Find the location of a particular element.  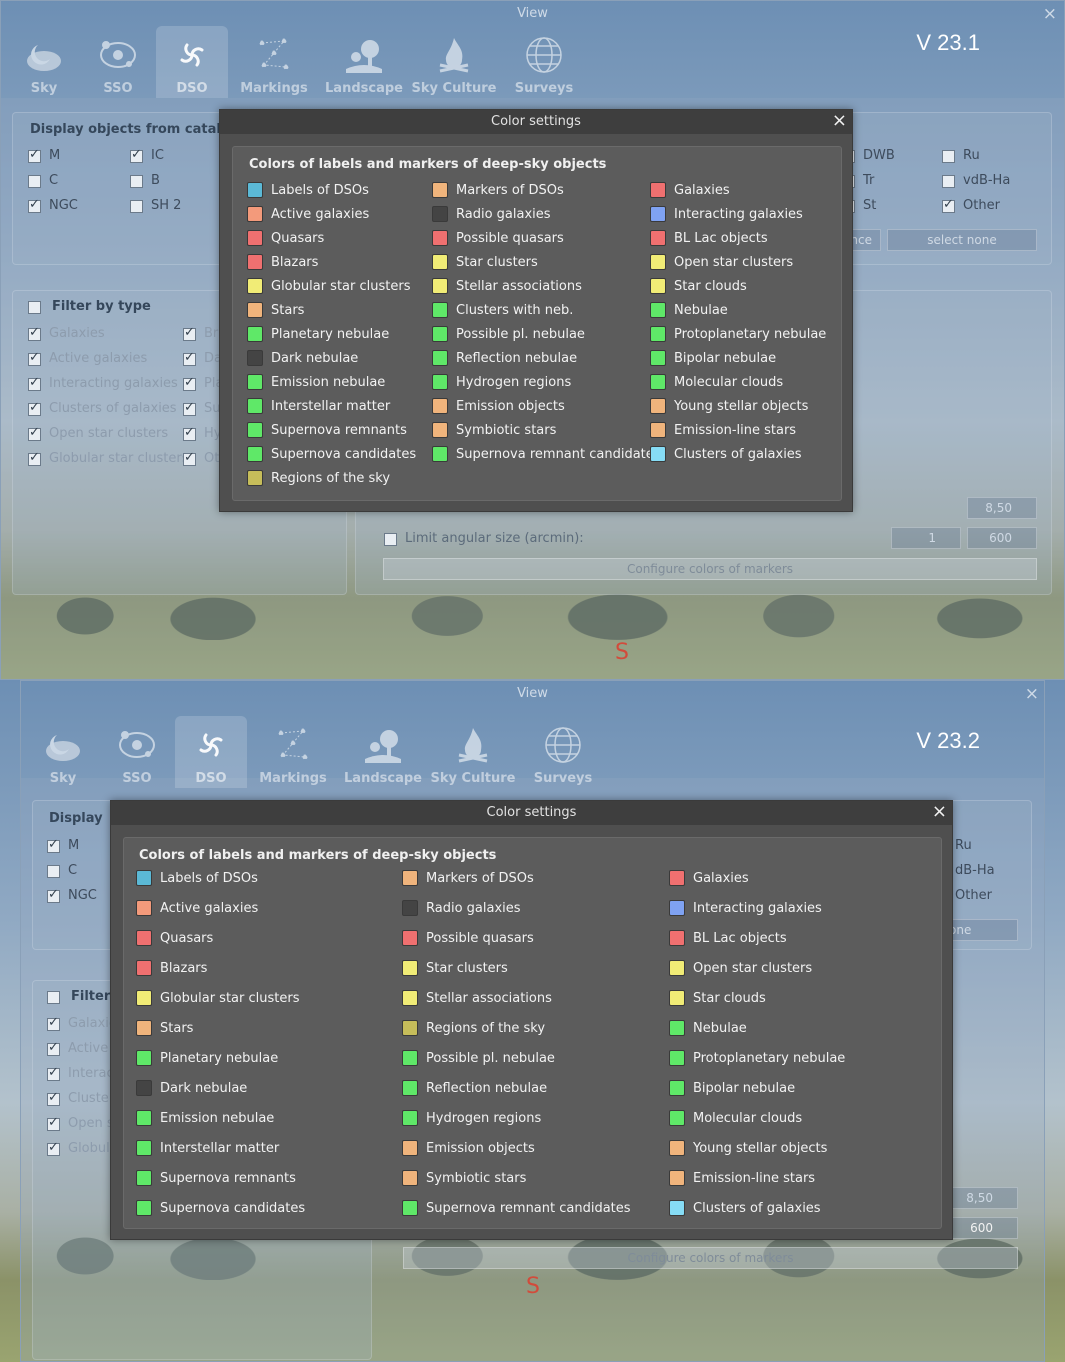

catalog-vdb-ha-checkbox is located at coordinates (948, 181).